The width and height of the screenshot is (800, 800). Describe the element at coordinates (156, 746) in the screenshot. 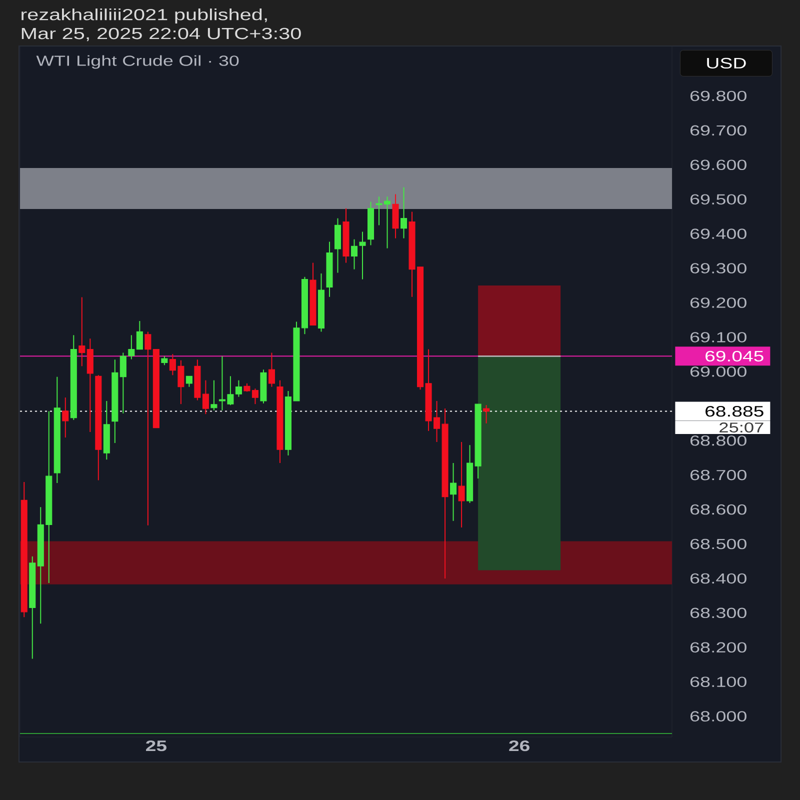

I see `x-tick-label: 25` at that location.